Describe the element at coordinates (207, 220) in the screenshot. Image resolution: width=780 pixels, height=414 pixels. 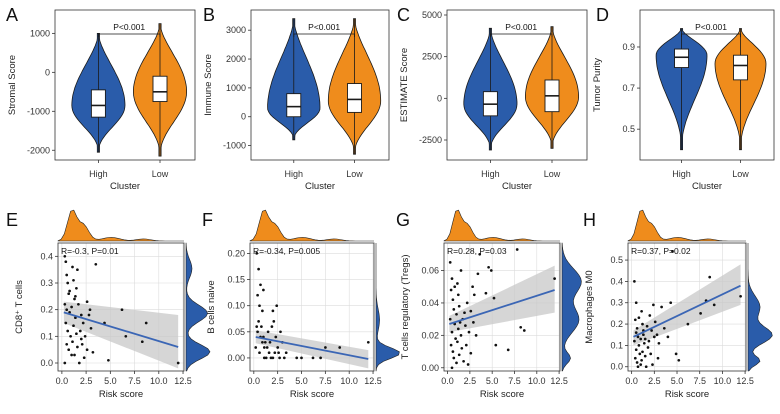
I see `panel-label: F` at that location.